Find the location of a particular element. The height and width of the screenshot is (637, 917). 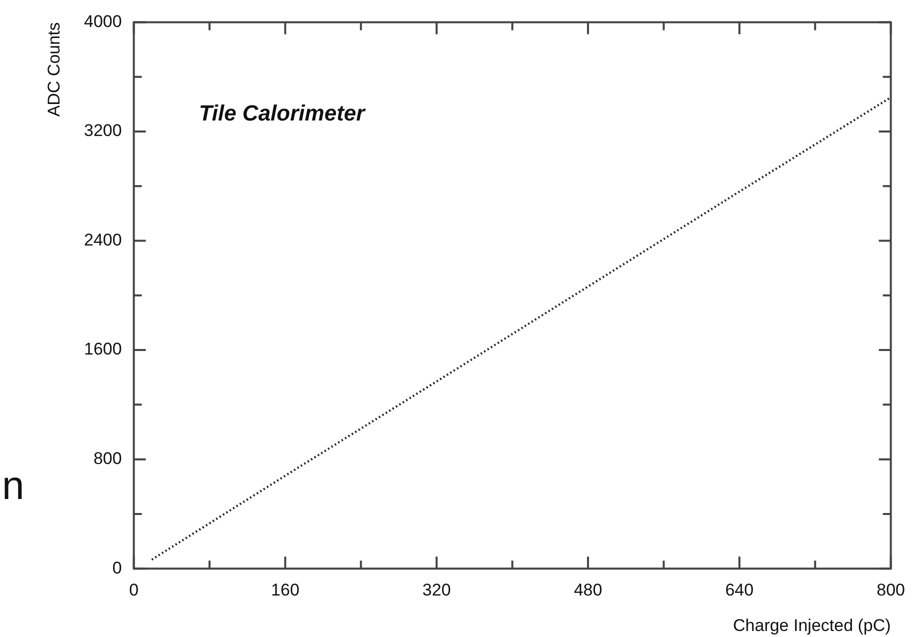

y-tick-label: 3200 is located at coordinates (103, 130).